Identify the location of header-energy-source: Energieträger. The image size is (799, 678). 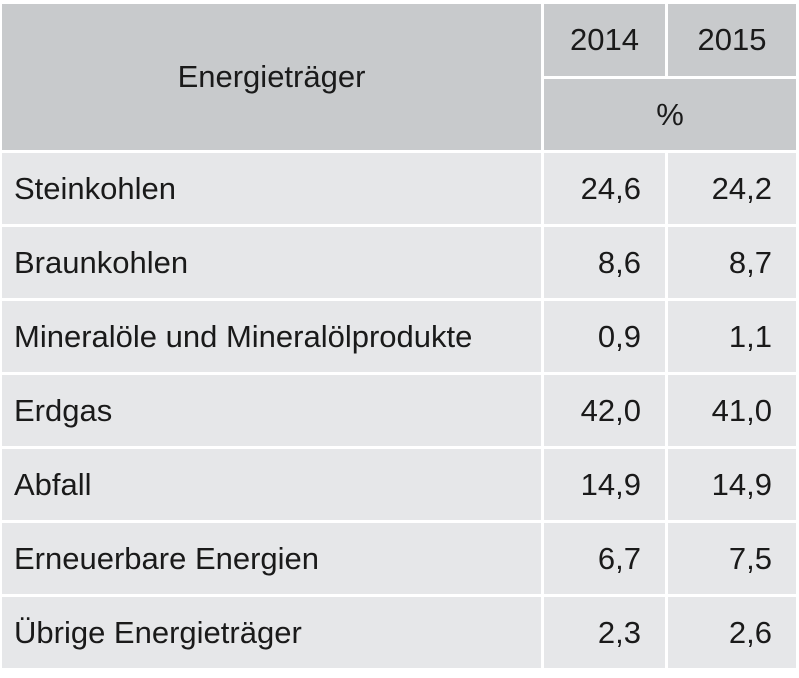
(273, 78).